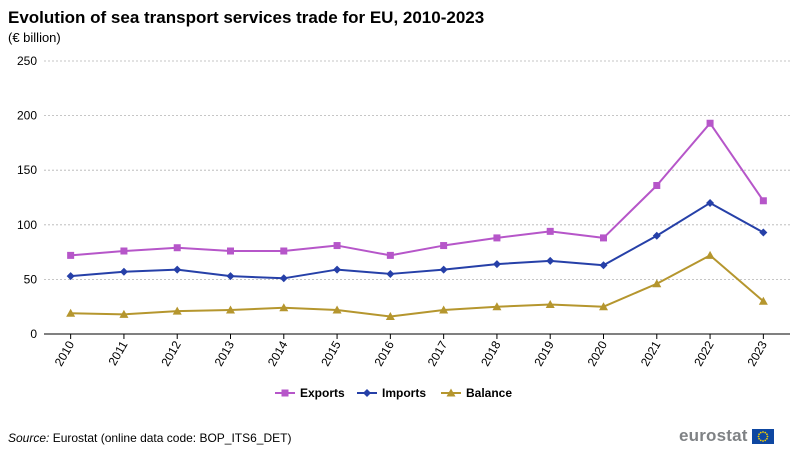 The width and height of the screenshot is (800, 450). I want to click on y-tick-label: 0, so click(33, 334).